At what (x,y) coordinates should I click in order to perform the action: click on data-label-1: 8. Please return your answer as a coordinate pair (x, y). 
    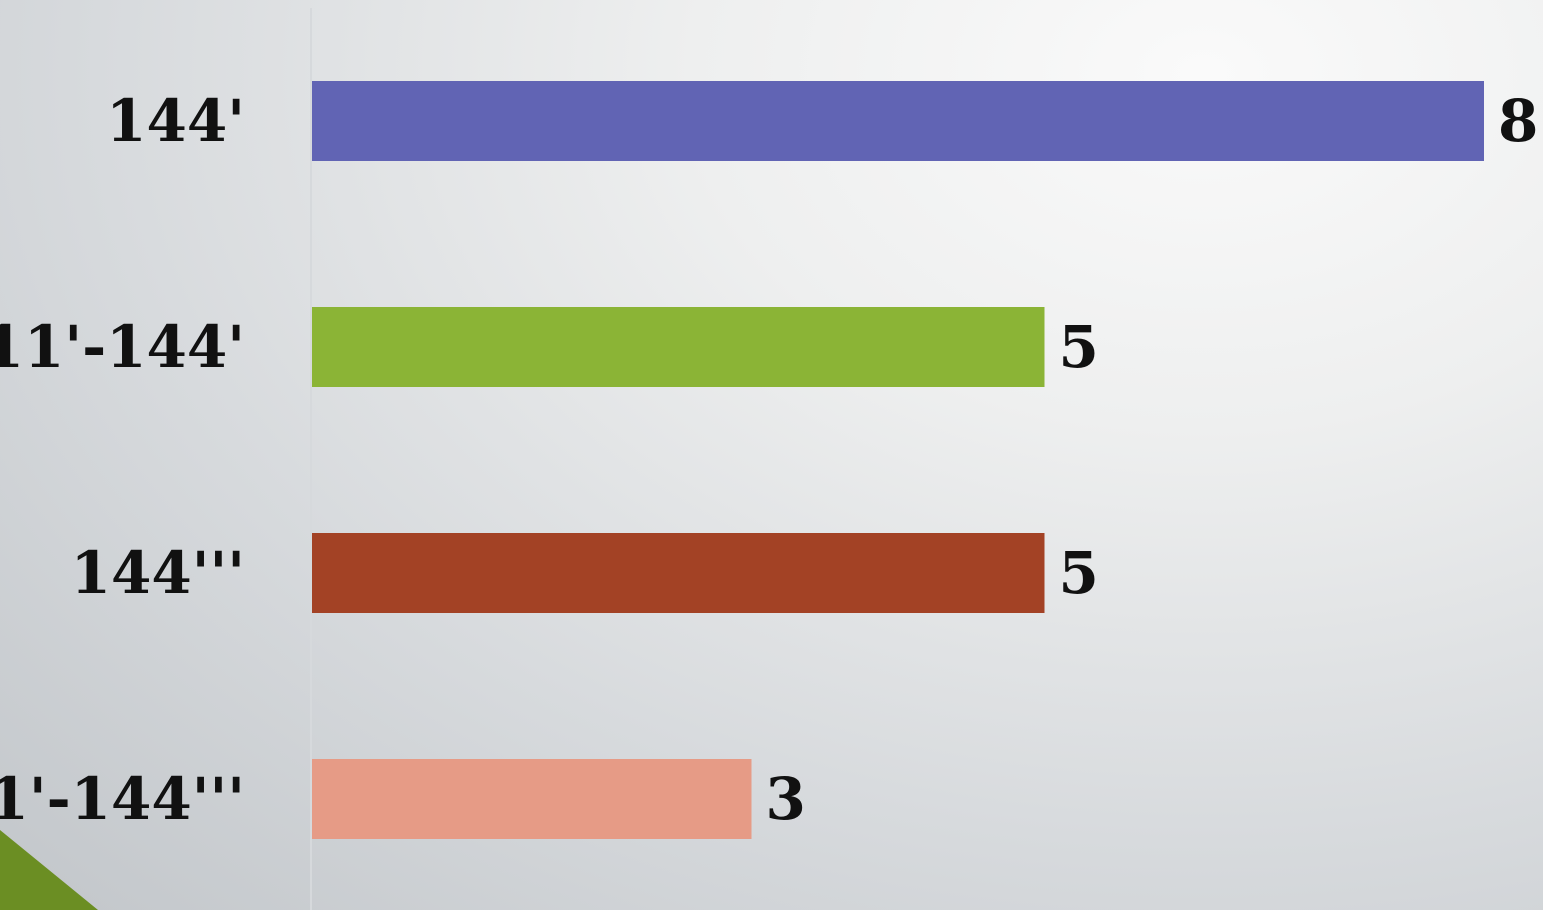
    Looking at the image, I should click on (1518, 121).